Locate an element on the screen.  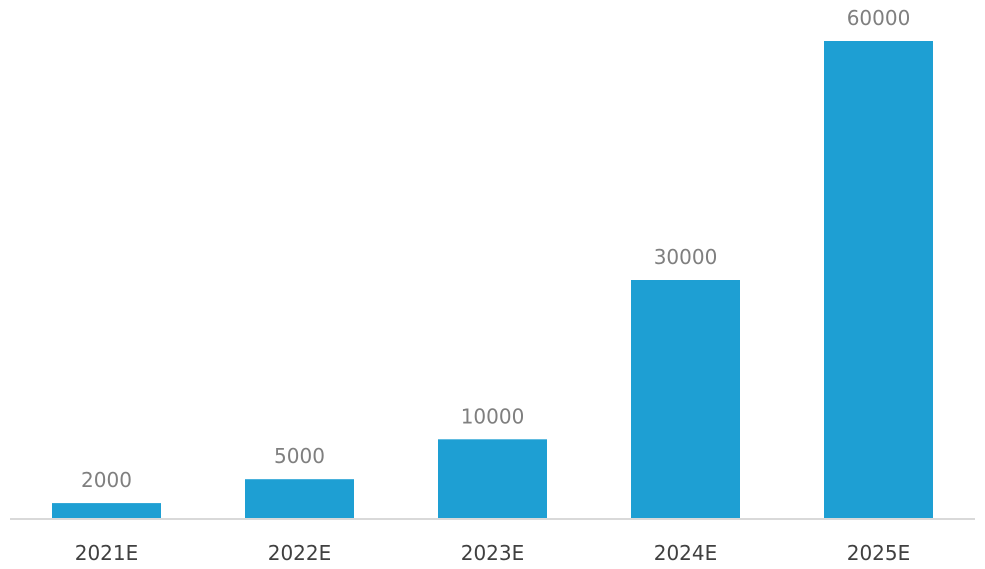
data-label-2021E: 2000 is located at coordinates (106, 480).